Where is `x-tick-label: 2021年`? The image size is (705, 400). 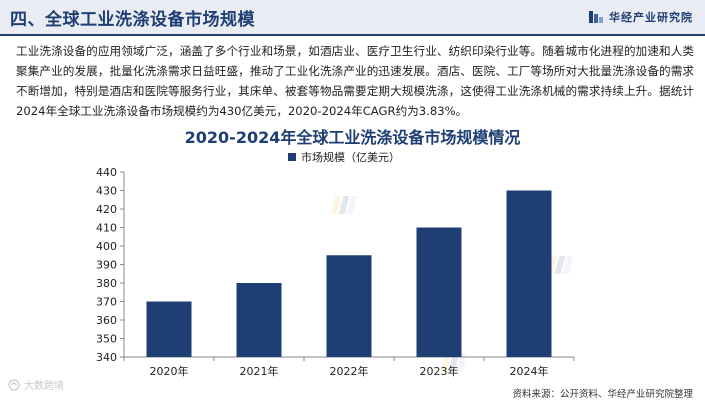
x-tick-label: 2021年 is located at coordinates (259, 371).